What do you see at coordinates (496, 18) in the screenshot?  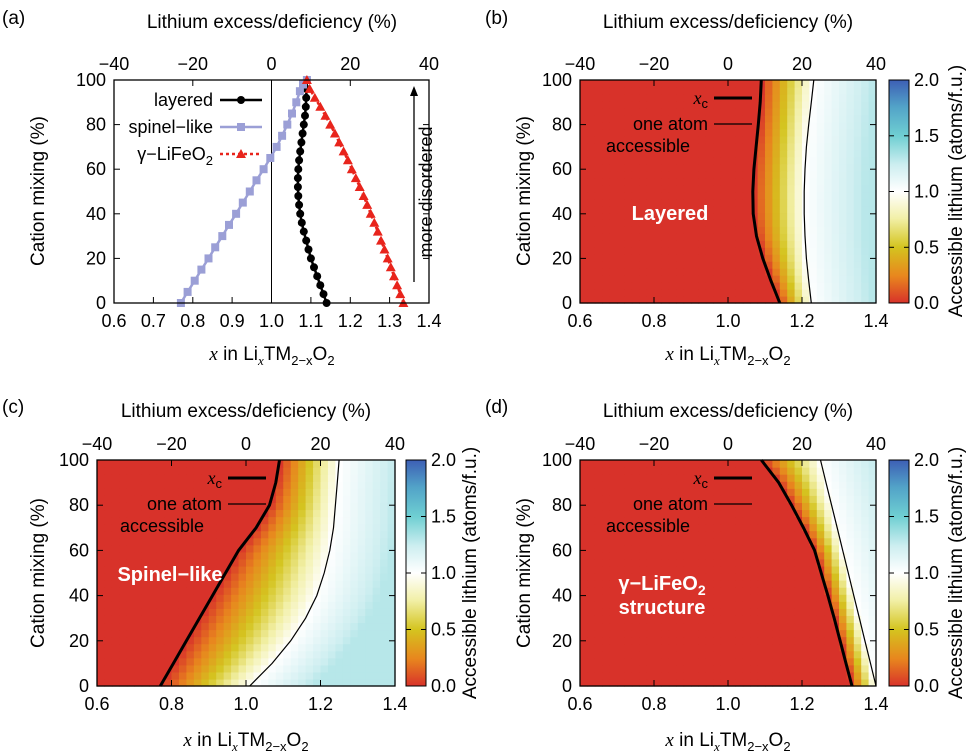 I see `panel-label: (b)` at bounding box center [496, 18].